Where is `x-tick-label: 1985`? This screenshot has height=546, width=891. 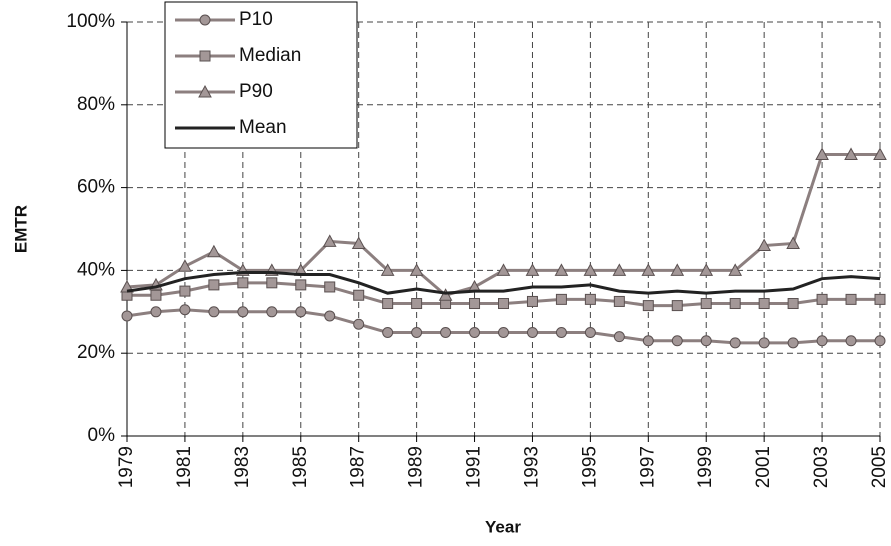
x-tick-label: 1985 is located at coordinates (300, 467).